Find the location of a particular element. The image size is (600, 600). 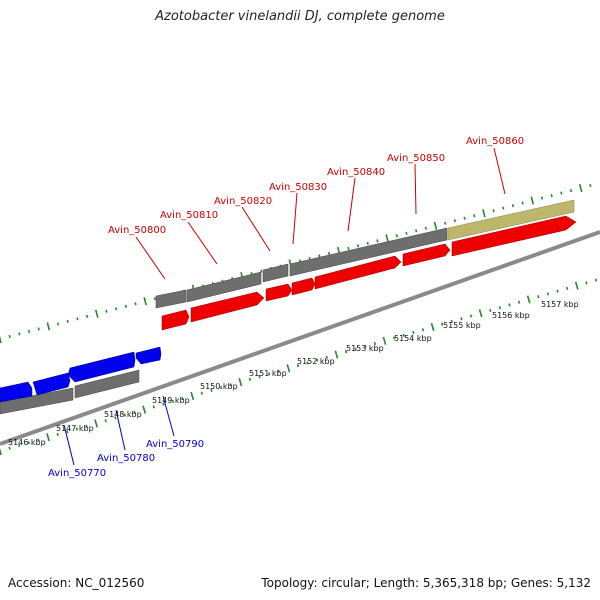

gene-label: Avin_50770 is located at coordinates (77, 473).